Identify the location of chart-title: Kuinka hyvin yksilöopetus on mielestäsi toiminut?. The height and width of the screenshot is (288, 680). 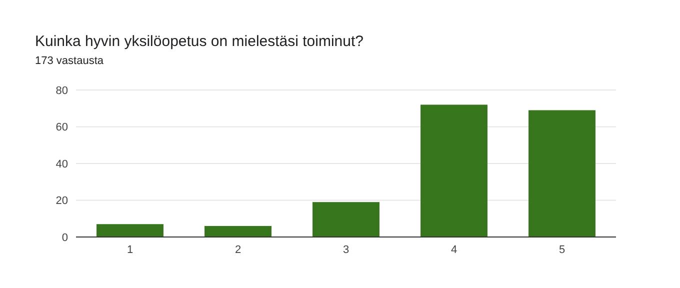
(199, 41).